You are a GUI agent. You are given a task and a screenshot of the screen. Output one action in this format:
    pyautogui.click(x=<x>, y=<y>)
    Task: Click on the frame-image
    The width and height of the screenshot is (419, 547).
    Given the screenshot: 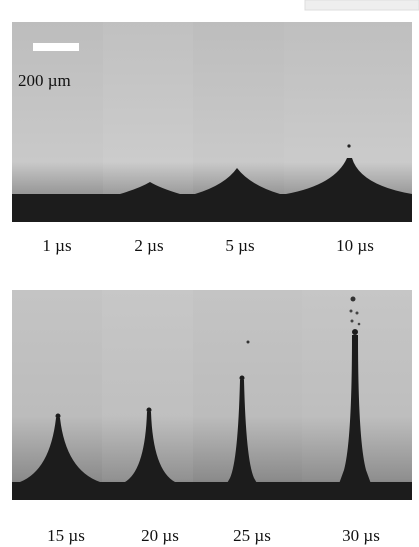 What is the action you would take?
    pyautogui.click(x=57, y=122)
    